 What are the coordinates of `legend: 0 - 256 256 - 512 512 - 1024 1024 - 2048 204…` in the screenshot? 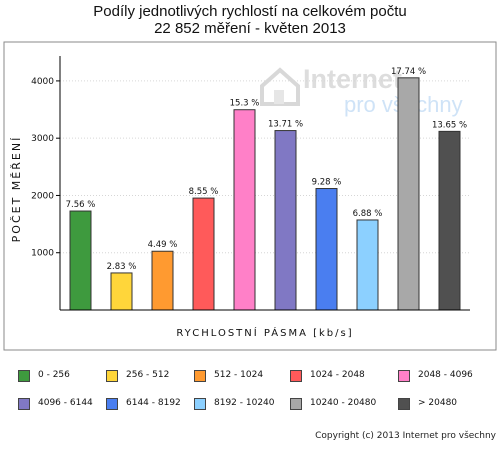 It's located at (250, 390).